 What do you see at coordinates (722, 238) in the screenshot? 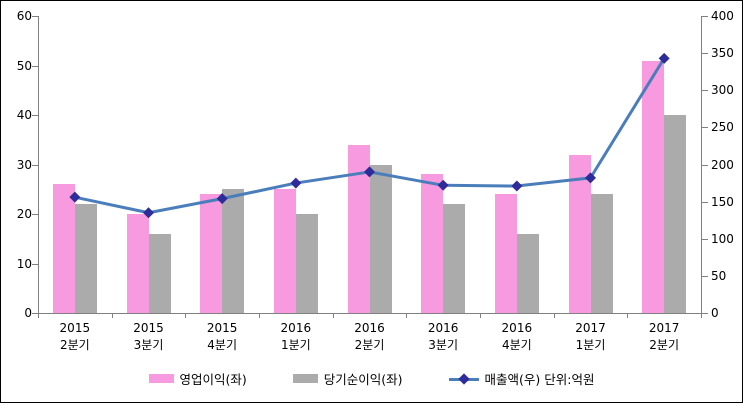
I see `right-axis-tick-label: 100` at bounding box center [722, 238].